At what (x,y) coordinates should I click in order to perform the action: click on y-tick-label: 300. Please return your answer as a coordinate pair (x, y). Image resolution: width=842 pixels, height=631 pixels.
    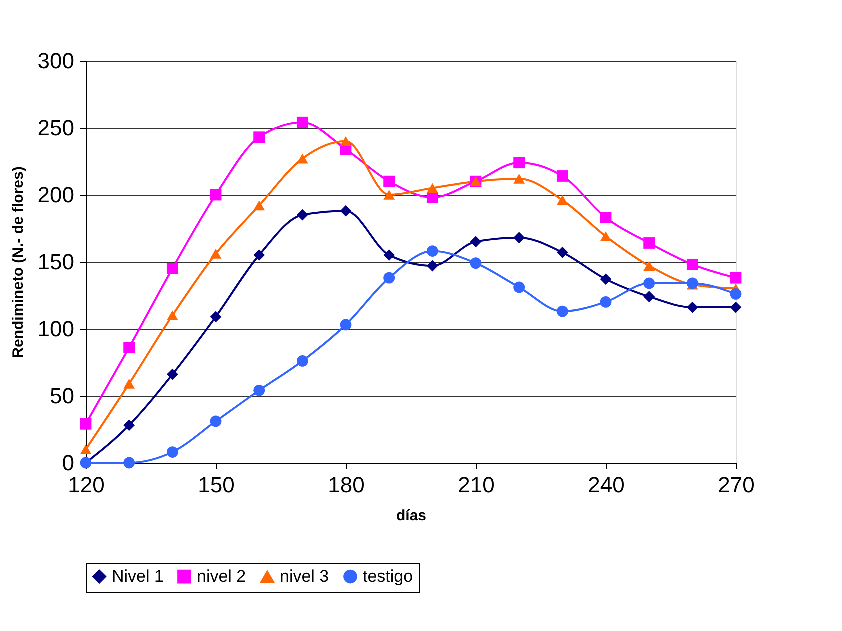
    Looking at the image, I should click on (56, 61).